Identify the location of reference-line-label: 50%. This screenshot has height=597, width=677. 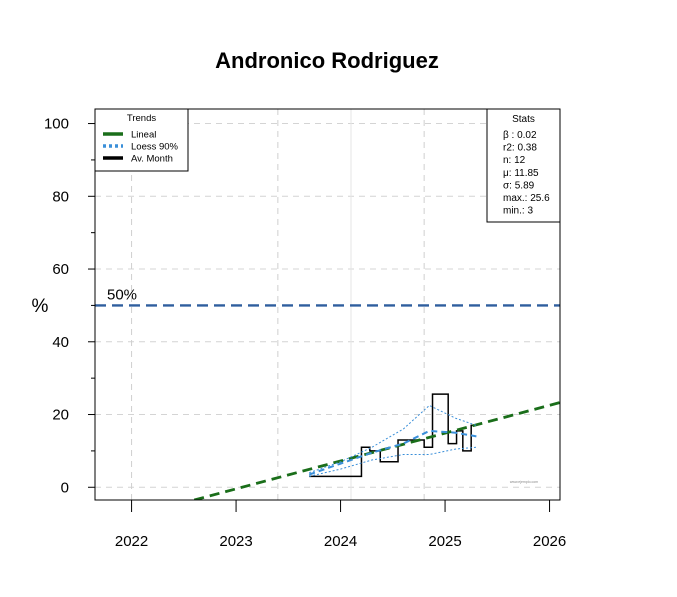
(122, 294).